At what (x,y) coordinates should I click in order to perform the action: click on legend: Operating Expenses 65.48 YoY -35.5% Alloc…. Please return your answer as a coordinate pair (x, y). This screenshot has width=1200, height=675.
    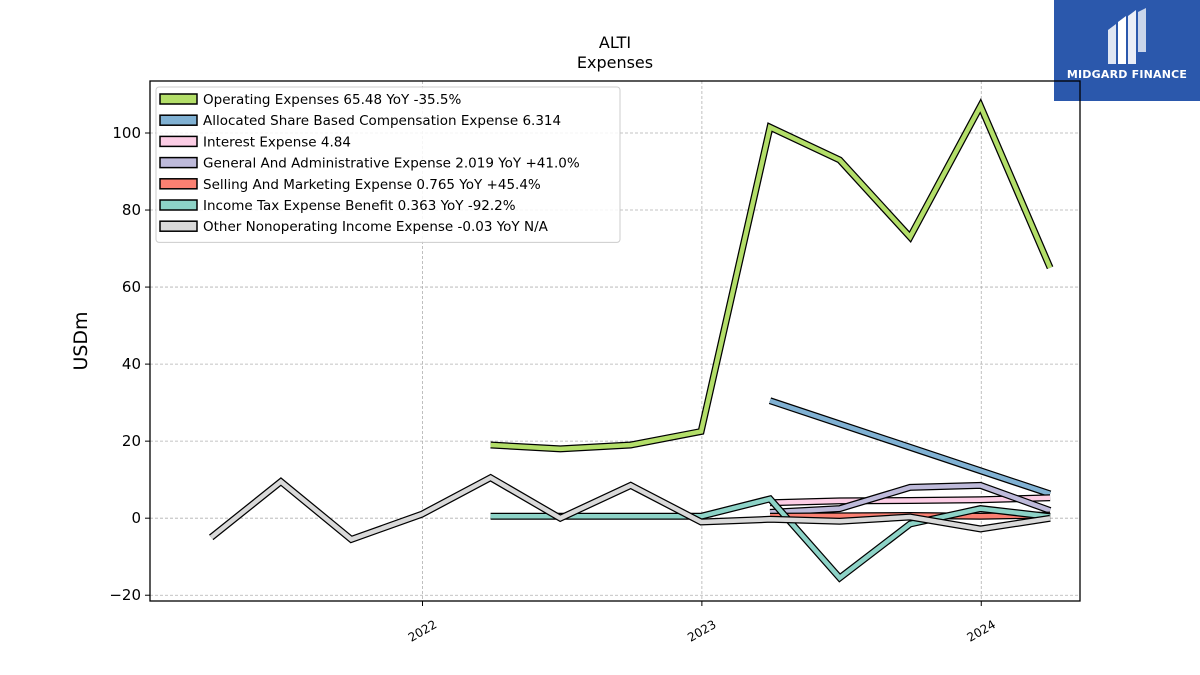
    Looking at the image, I should click on (388, 164).